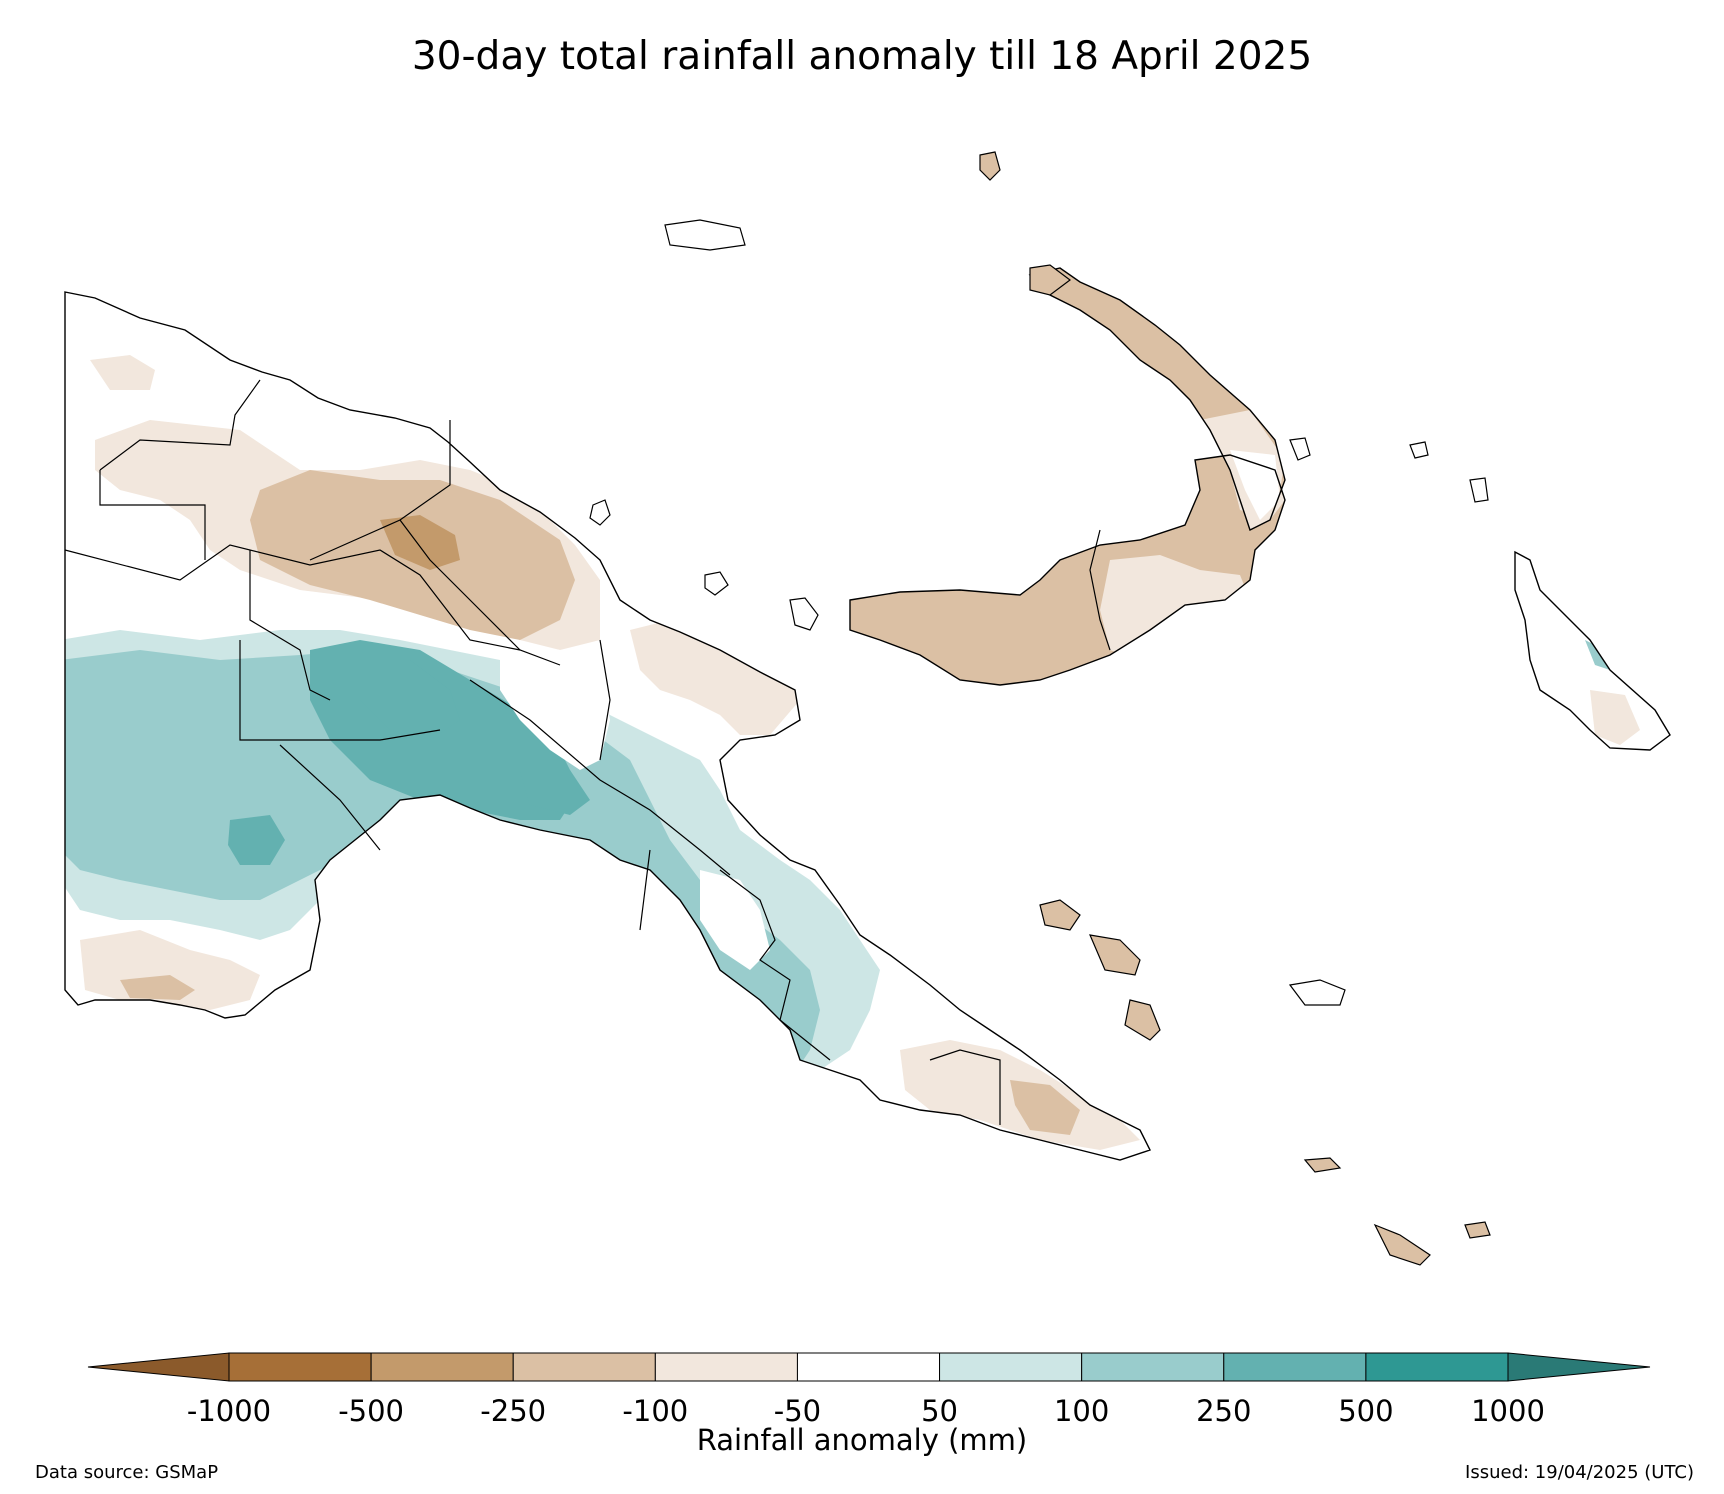  Describe the element at coordinates (371, 1411) in the screenshot. I see `colorbar-tick-label: -500` at that location.